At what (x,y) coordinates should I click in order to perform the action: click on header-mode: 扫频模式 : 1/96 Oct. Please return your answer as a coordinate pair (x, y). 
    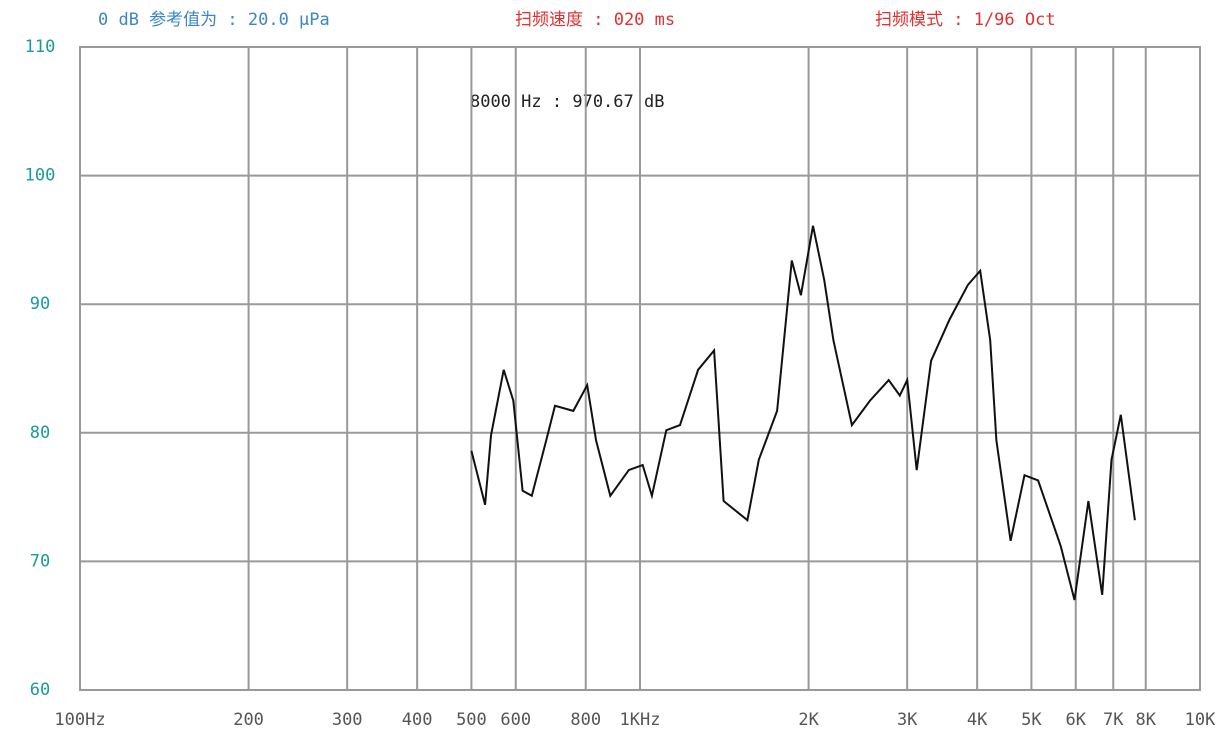
    Looking at the image, I should click on (965, 20).